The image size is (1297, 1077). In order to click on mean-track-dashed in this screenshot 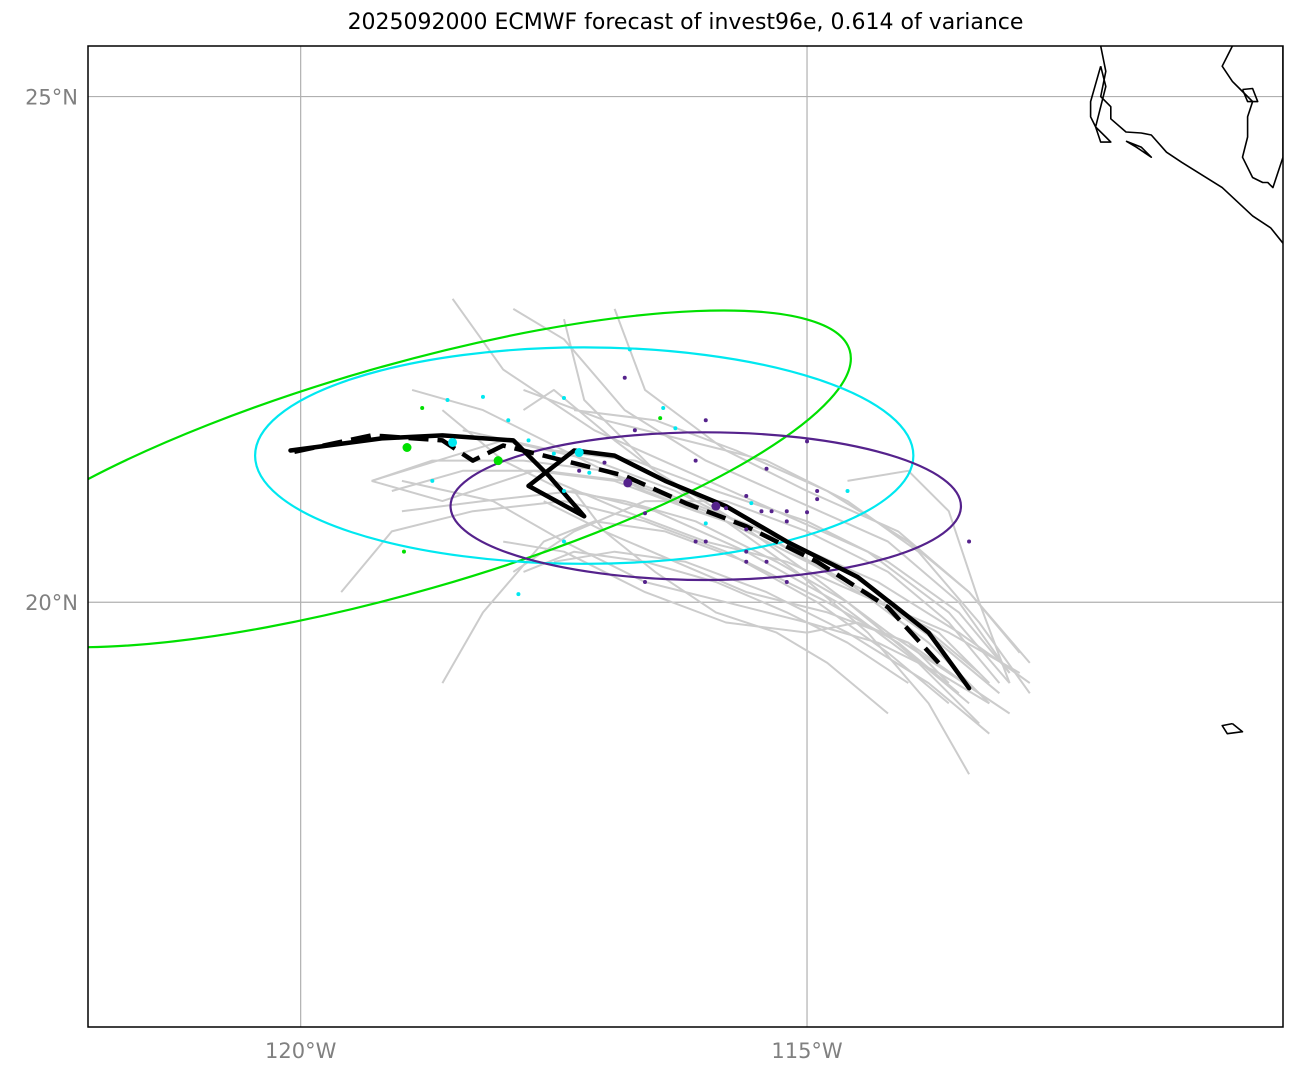, I will do `click(615, 549)`.